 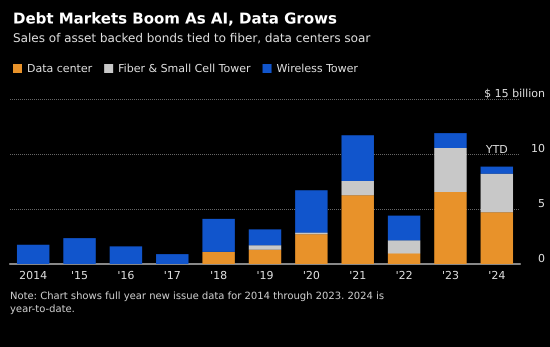 What do you see at coordinates (185, 68) in the screenshot?
I see `legend-label: Fiber & Small Cell Tower` at bounding box center [185, 68].